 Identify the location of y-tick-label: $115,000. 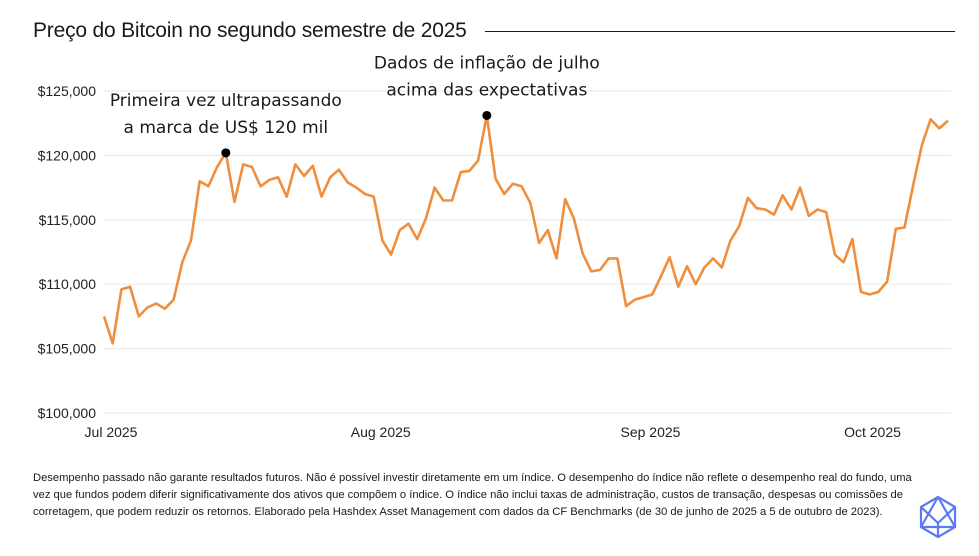
(68, 220).